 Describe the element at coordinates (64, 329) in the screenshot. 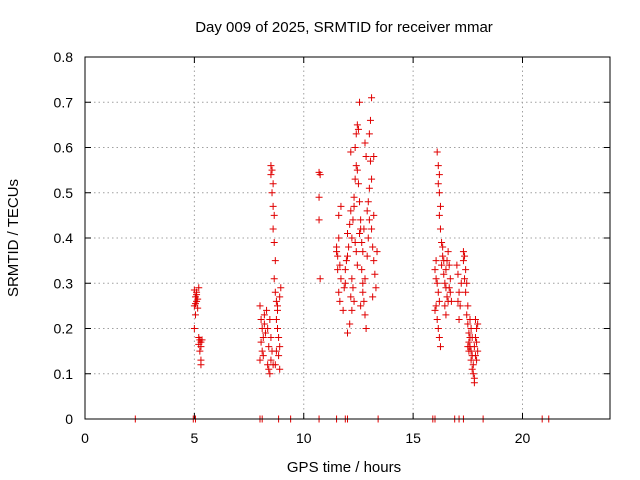

I see `y-tick-label: 0.2` at that location.